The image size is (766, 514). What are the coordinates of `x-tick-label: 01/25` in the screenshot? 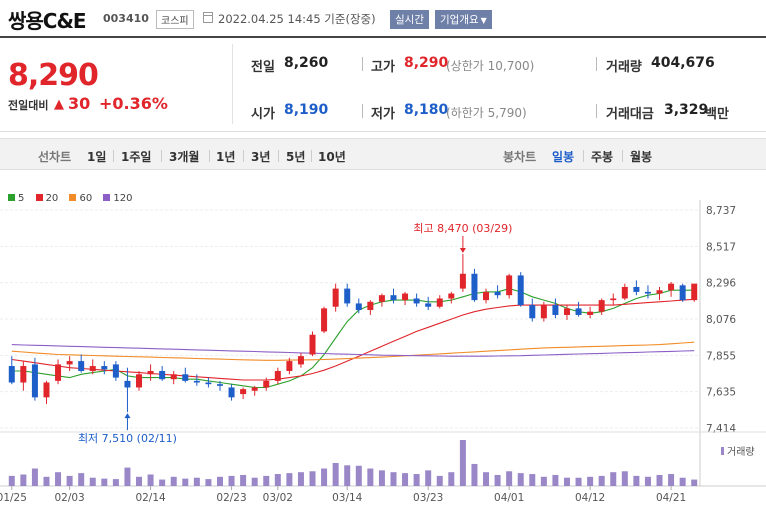 It's located at (13, 498).